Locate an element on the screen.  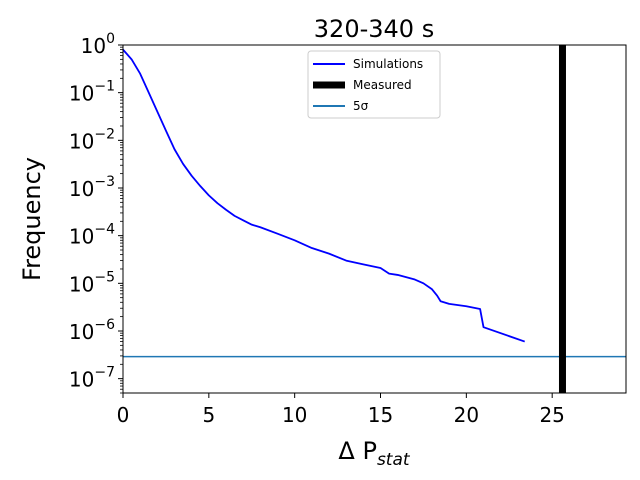
y-tick-label: 10⁻¹ is located at coordinates (92, 92).